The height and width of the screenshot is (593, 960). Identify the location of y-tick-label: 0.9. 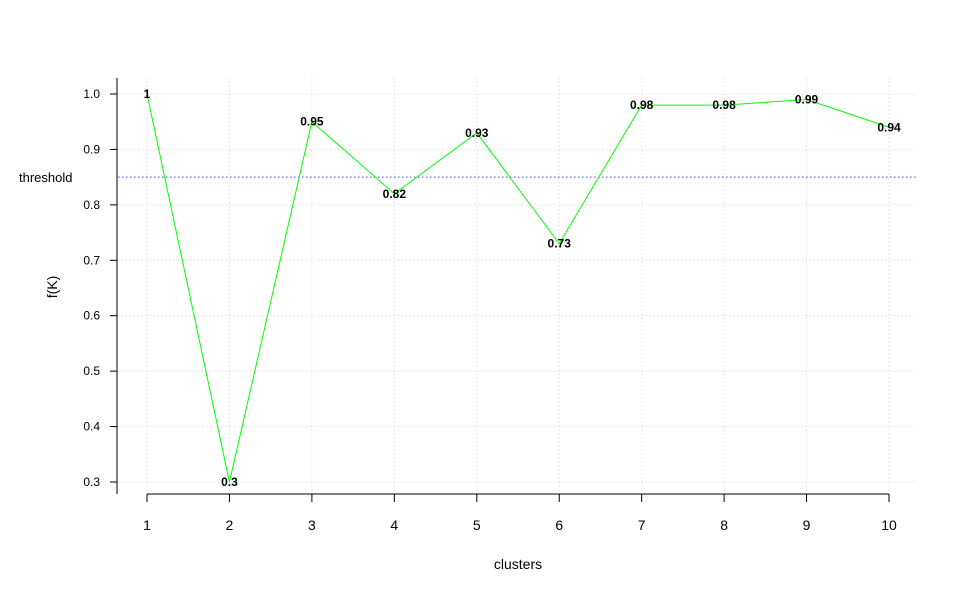
(91, 149).